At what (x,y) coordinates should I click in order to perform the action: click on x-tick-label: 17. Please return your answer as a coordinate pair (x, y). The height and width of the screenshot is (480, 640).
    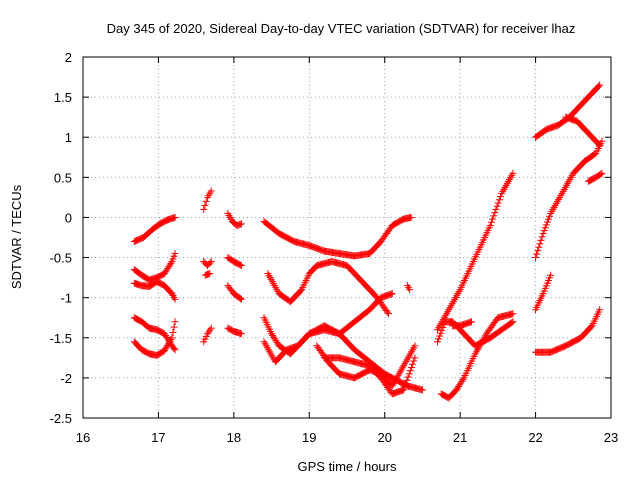
    Looking at the image, I should click on (158, 437).